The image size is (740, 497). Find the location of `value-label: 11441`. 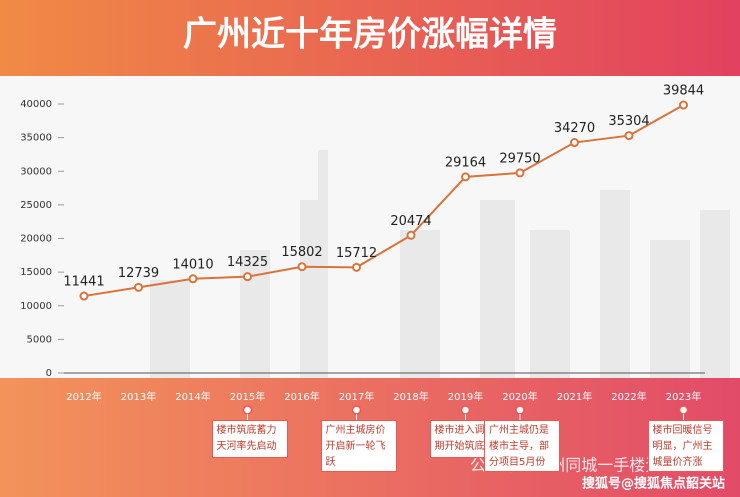

value-label: 11441 is located at coordinates (83, 282).